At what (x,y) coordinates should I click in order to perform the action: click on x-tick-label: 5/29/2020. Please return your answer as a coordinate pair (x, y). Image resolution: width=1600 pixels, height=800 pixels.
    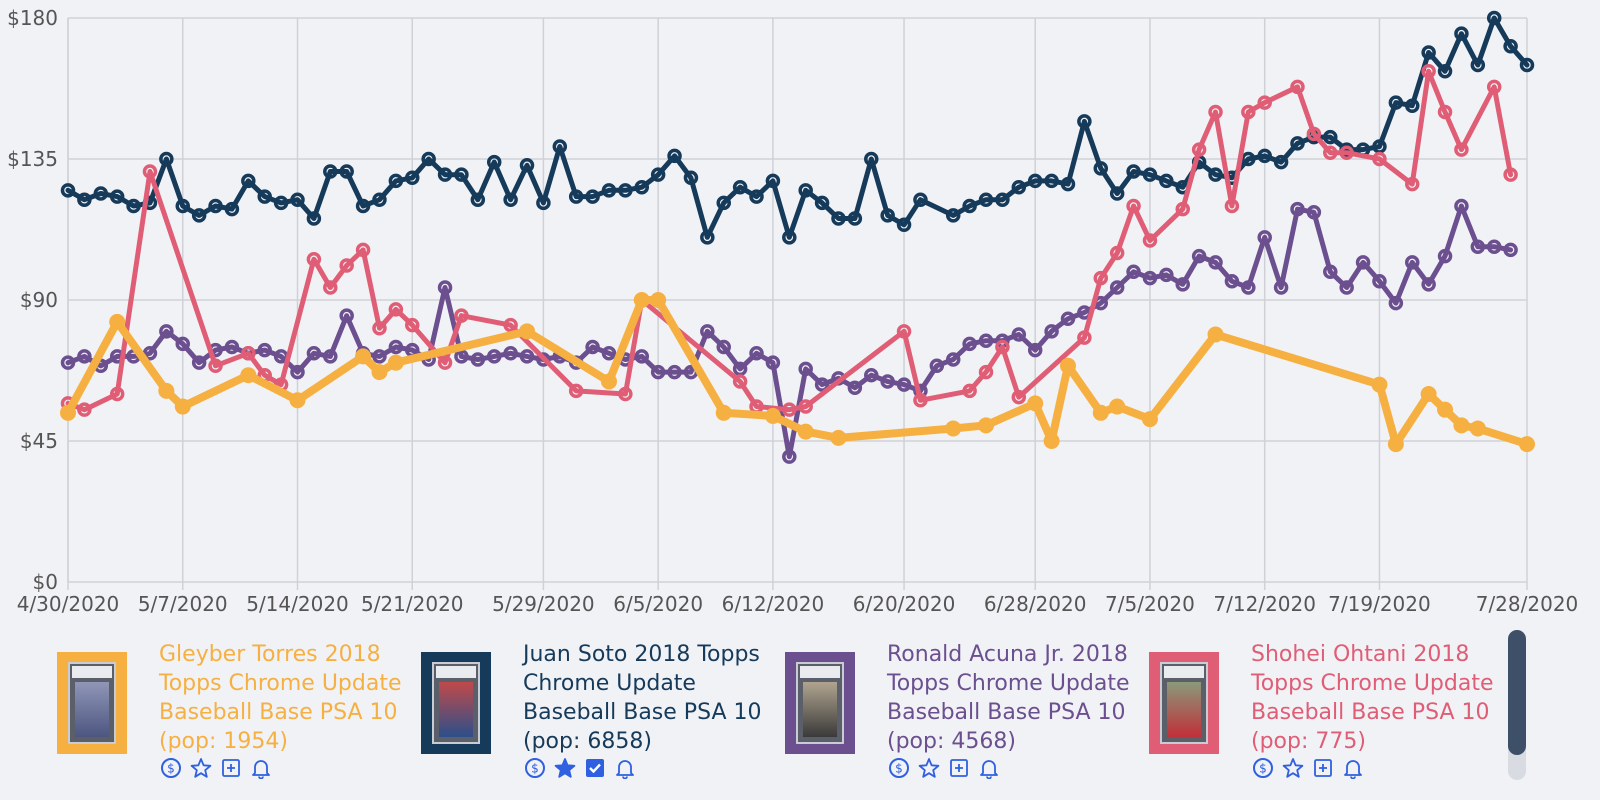
    Looking at the image, I should click on (543, 604).